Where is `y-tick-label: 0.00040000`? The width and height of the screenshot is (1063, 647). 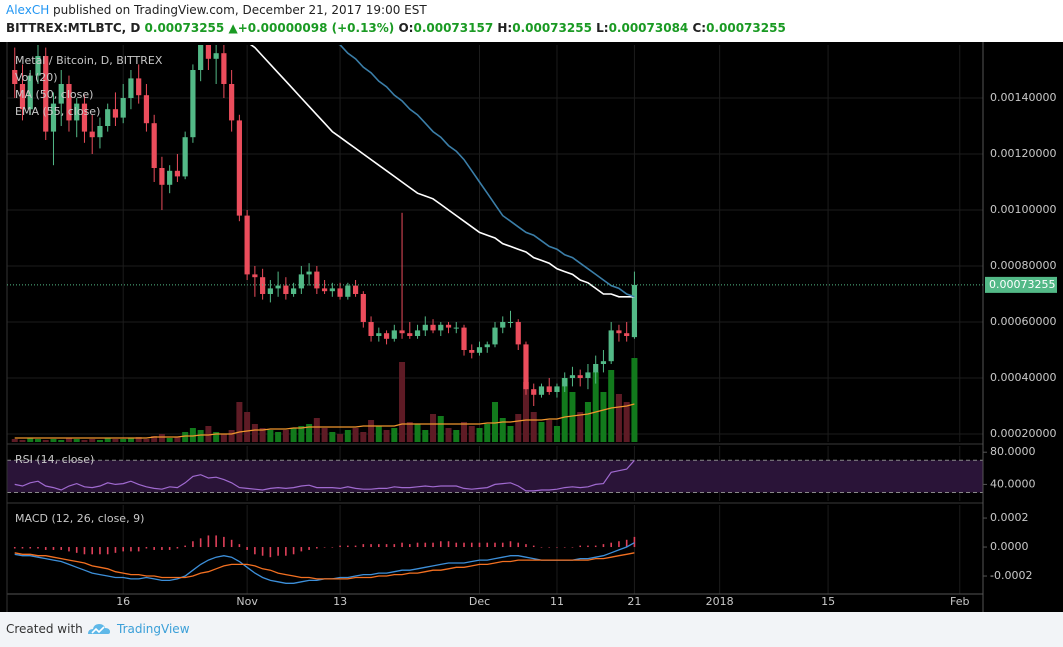 y-tick-label: 0.00040000 is located at coordinates (1023, 377).